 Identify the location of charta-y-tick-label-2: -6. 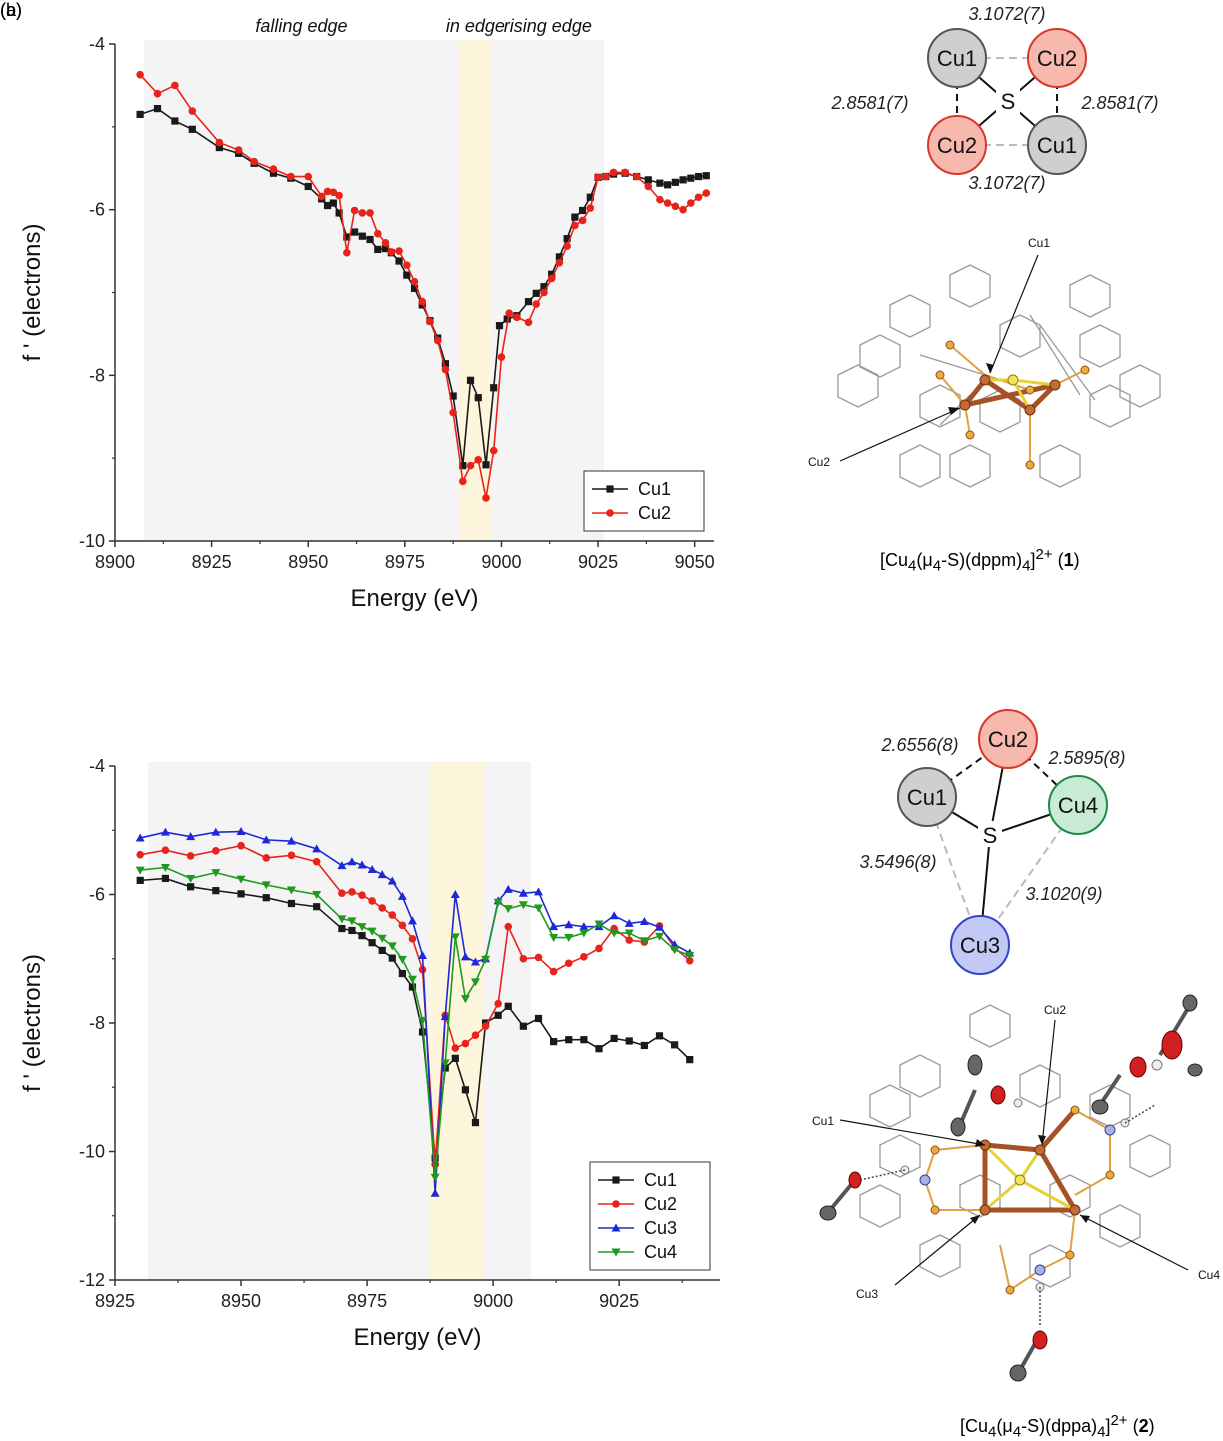
(97, 210).